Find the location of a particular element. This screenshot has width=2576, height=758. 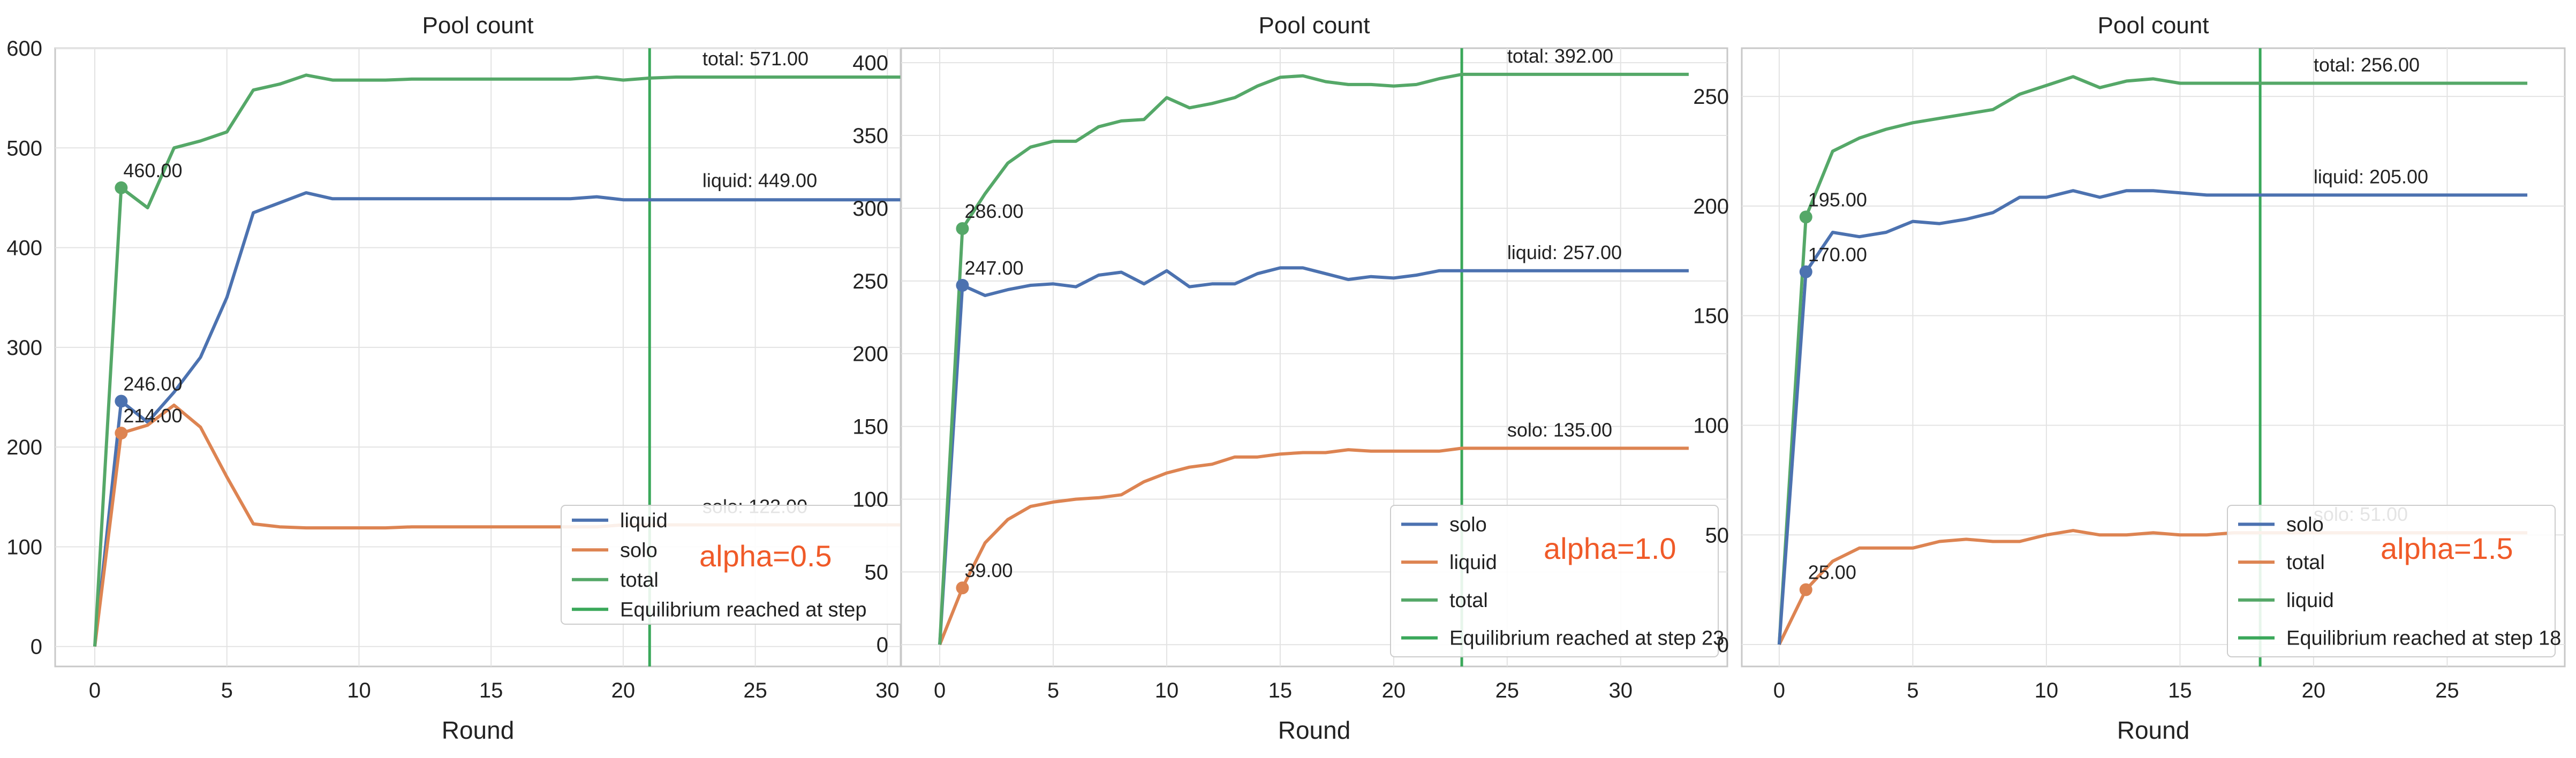

marker-label: 195.00 is located at coordinates (1837, 199).